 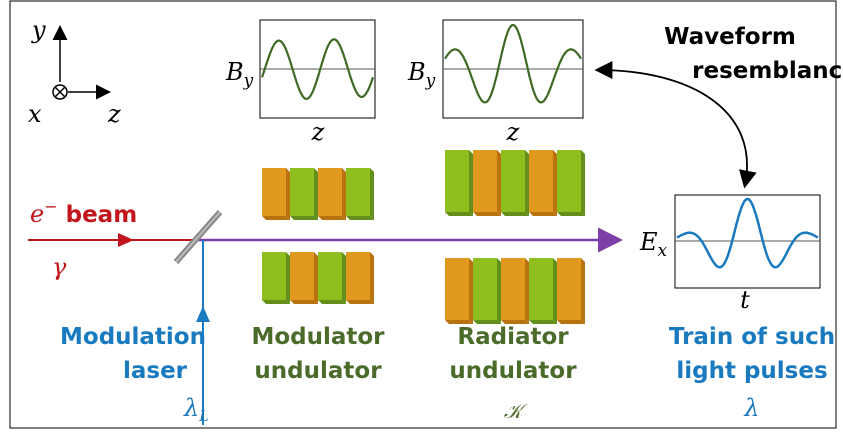 I want to click on laser-arrow, so click(x=203, y=314).